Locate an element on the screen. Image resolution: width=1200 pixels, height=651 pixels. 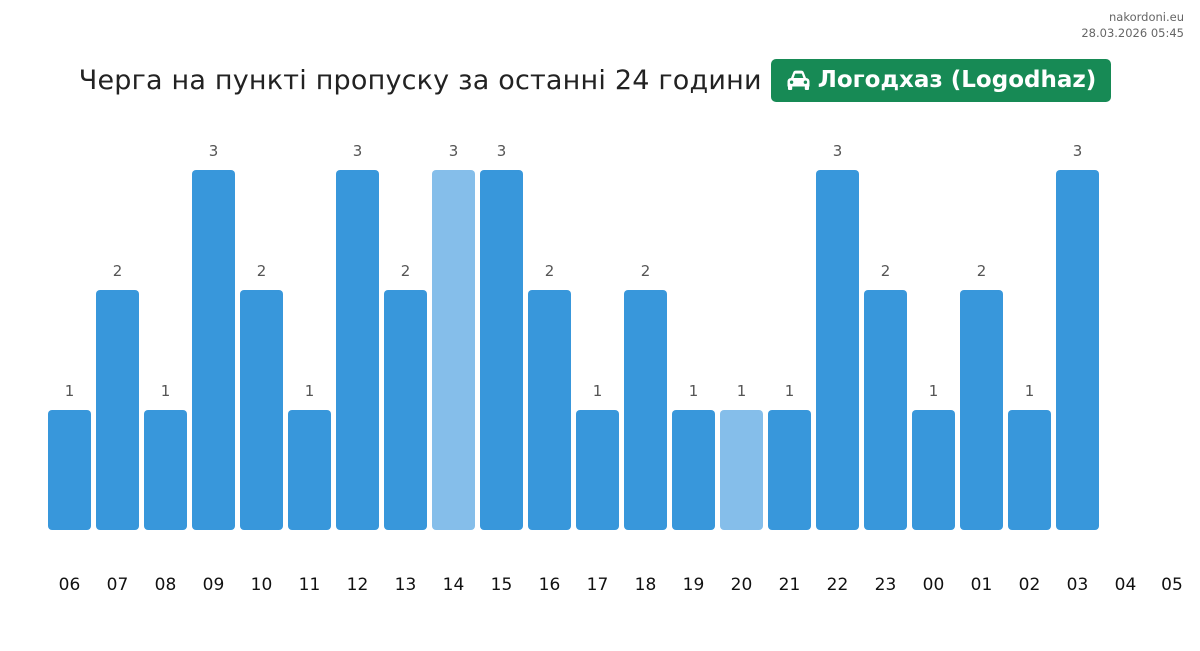
data-label-08: 1 is located at coordinates (166, 391).